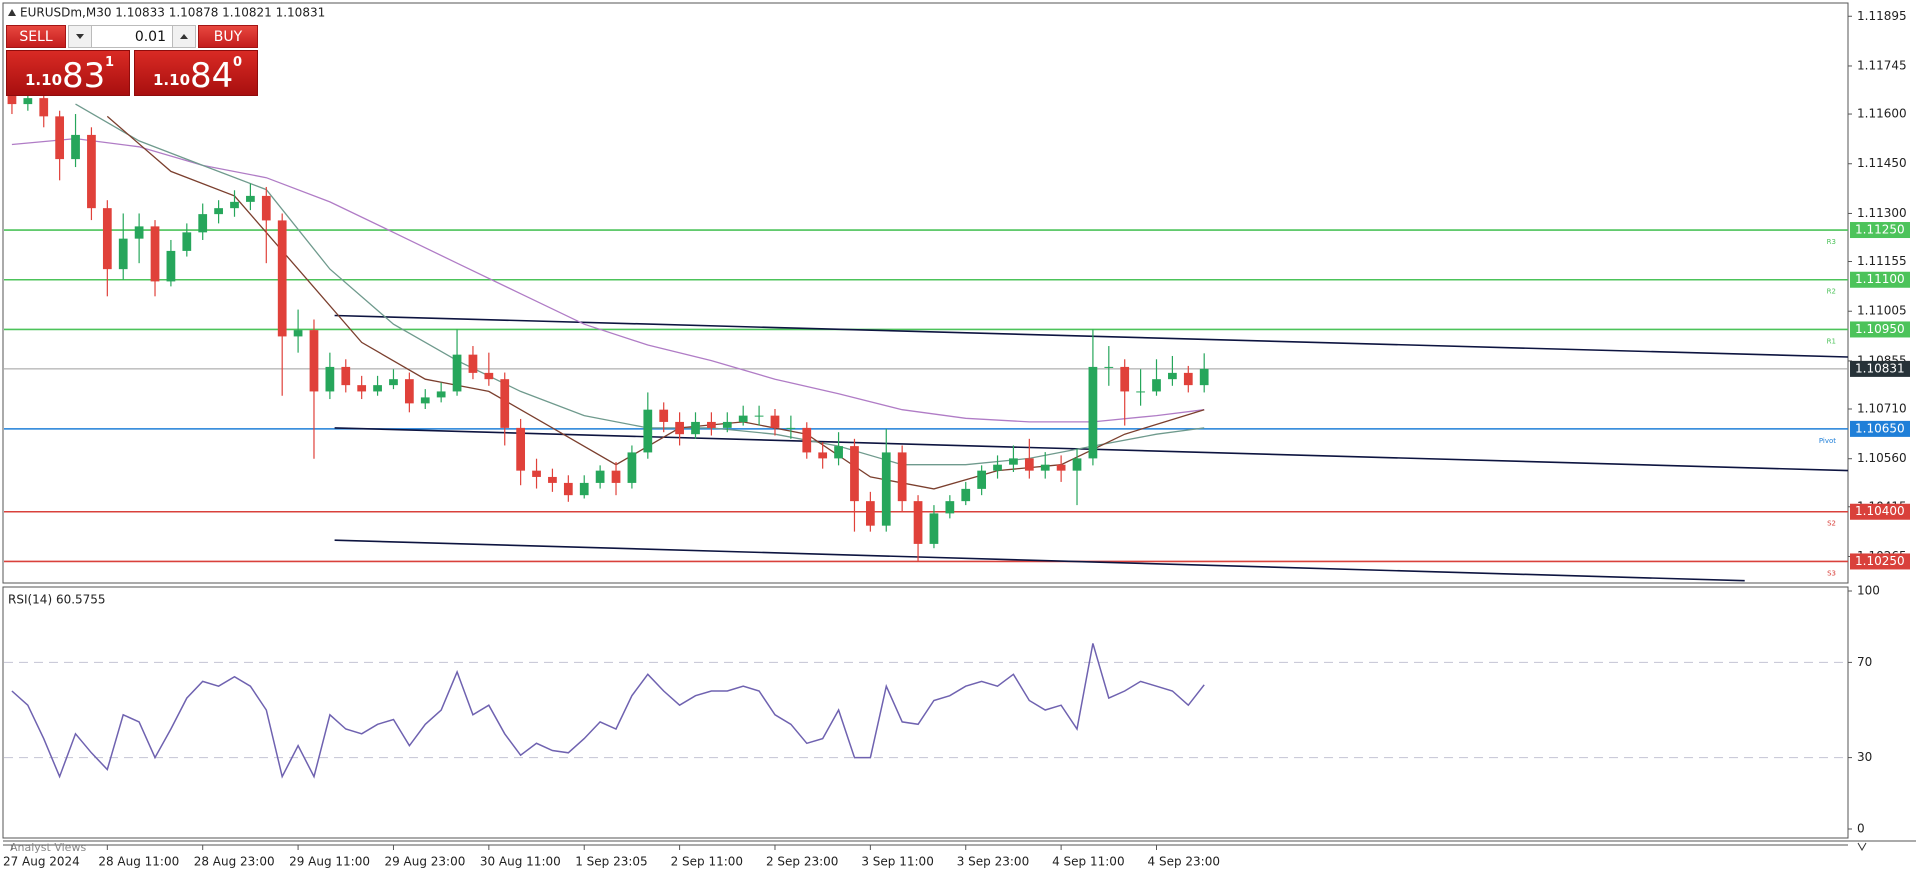 This screenshot has width=1916, height=874. Describe the element at coordinates (36, 36) in the screenshot. I see `sell-button: SELL` at that location.